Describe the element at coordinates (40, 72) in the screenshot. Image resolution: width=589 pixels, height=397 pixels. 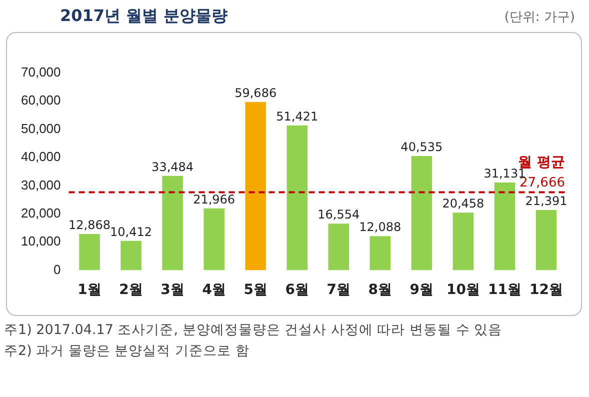
I see `y-tick-label: 70,000` at that location.